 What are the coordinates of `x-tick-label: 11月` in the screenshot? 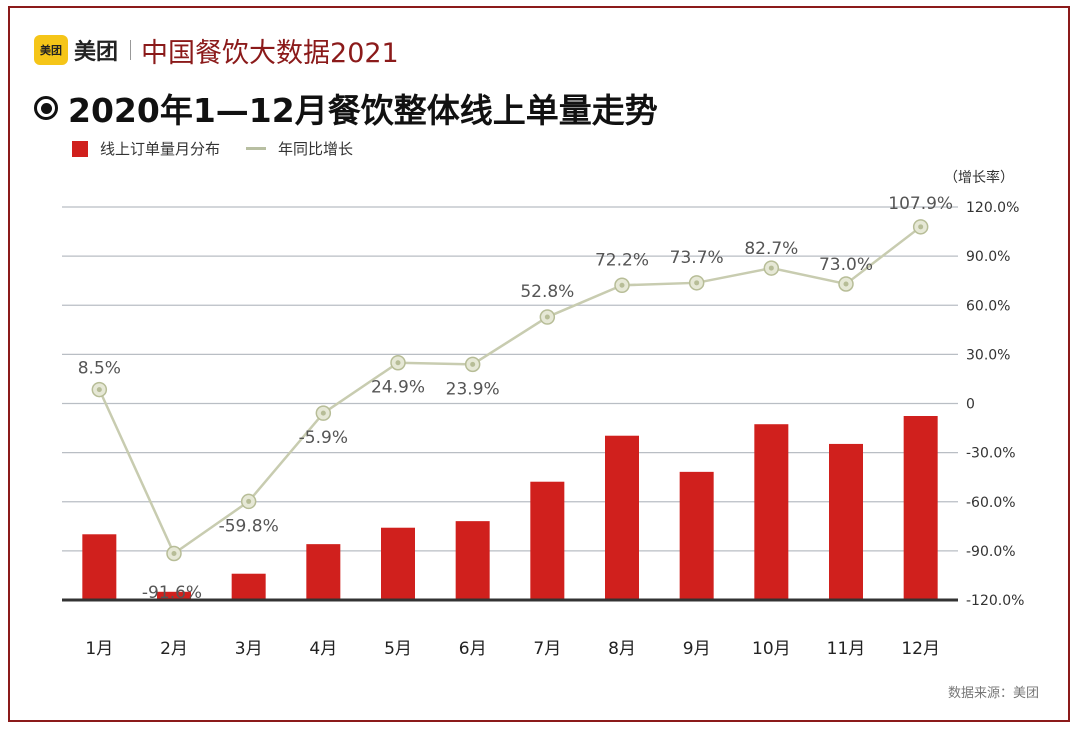 It's located at (846, 649).